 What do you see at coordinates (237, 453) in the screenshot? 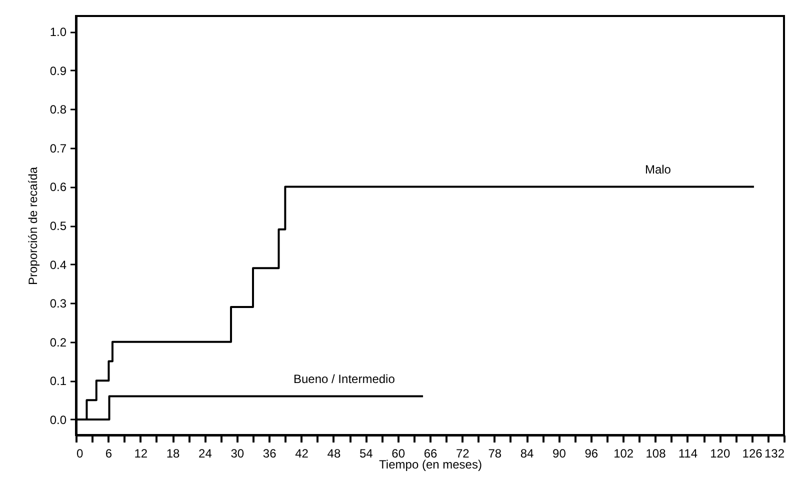
I see `x-tick-label: 30` at bounding box center [237, 453].